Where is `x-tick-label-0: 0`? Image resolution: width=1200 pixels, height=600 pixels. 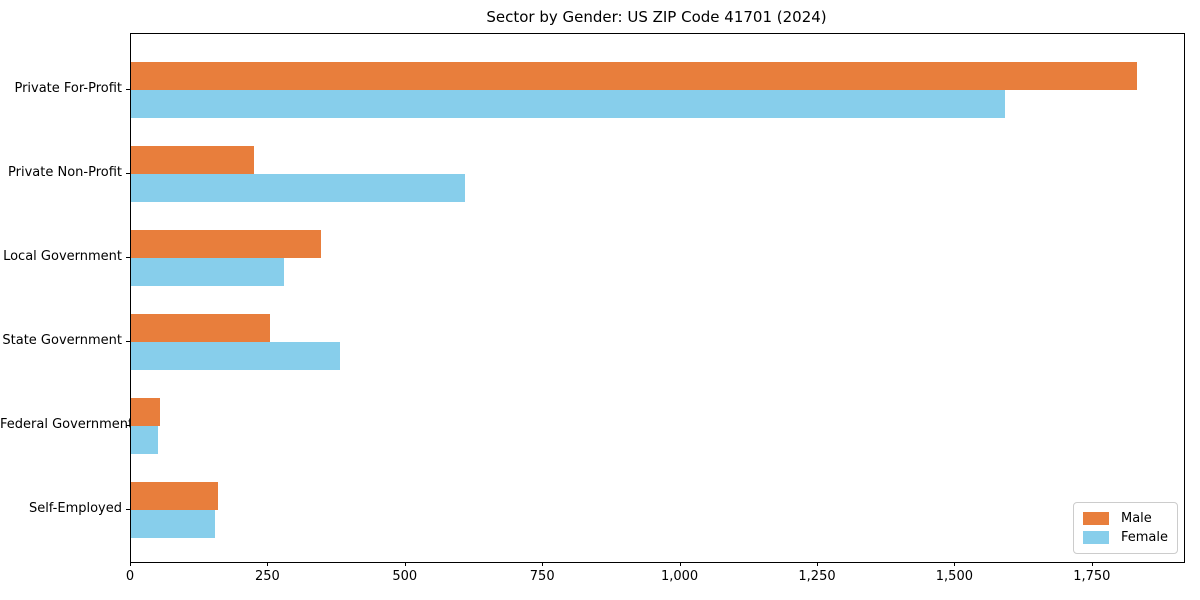
x-tick-label-0: 0 is located at coordinates (130, 576).